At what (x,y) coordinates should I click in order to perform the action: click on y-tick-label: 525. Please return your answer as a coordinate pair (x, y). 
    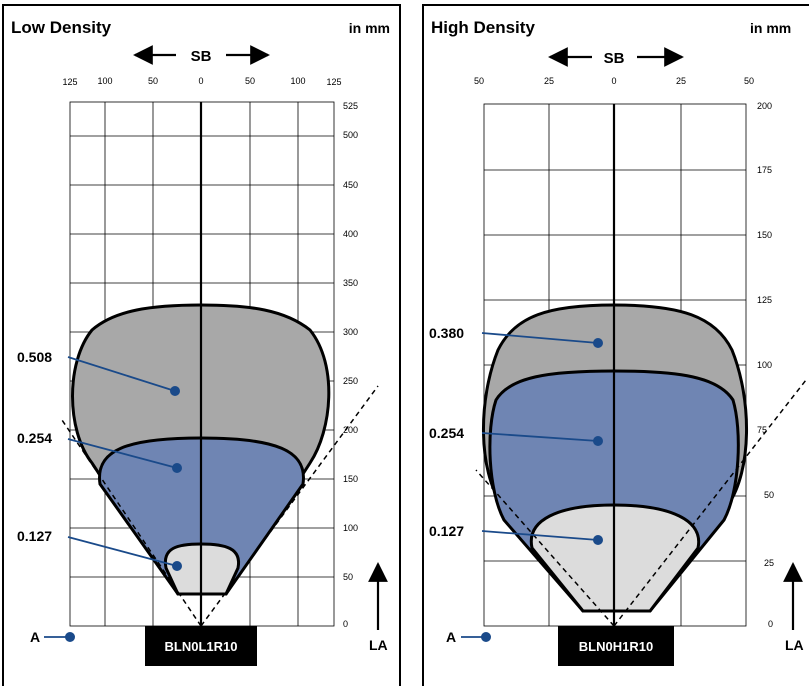
    Looking at the image, I should click on (350, 106).